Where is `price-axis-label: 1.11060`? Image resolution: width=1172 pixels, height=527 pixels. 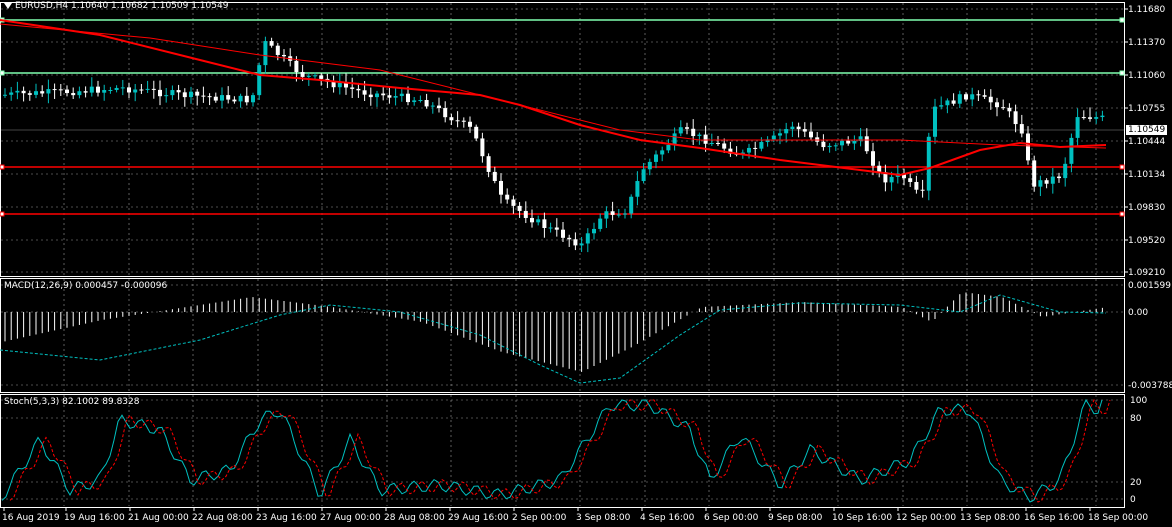
price-axis-label: 1.11060 is located at coordinates (1146, 76).